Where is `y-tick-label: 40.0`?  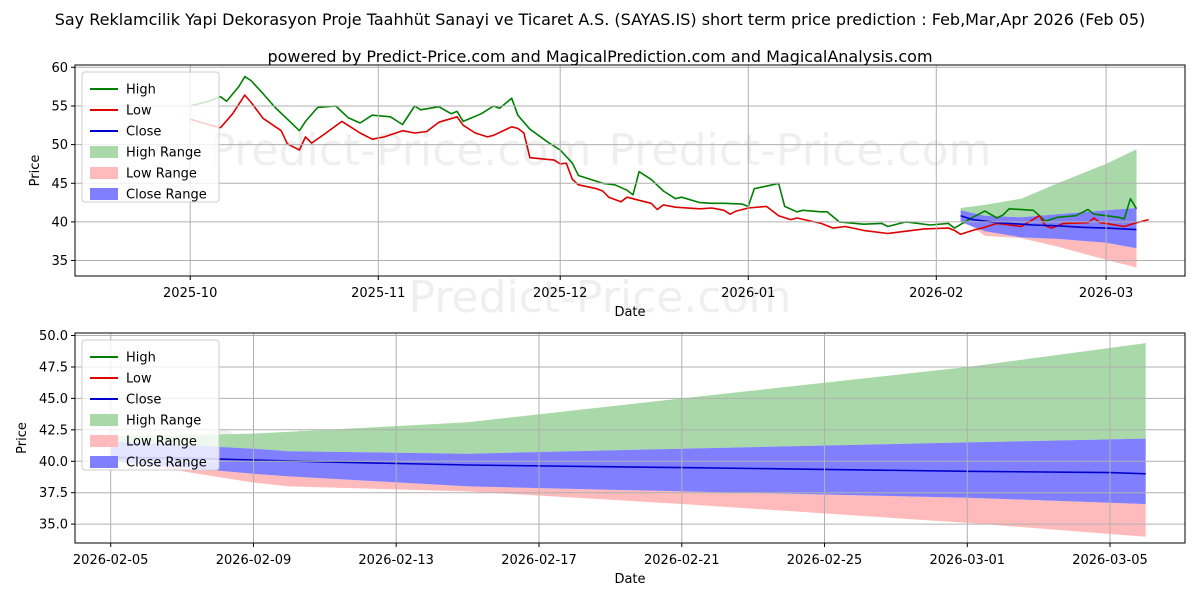
y-tick-label: 40.0 is located at coordinates (53, 462).